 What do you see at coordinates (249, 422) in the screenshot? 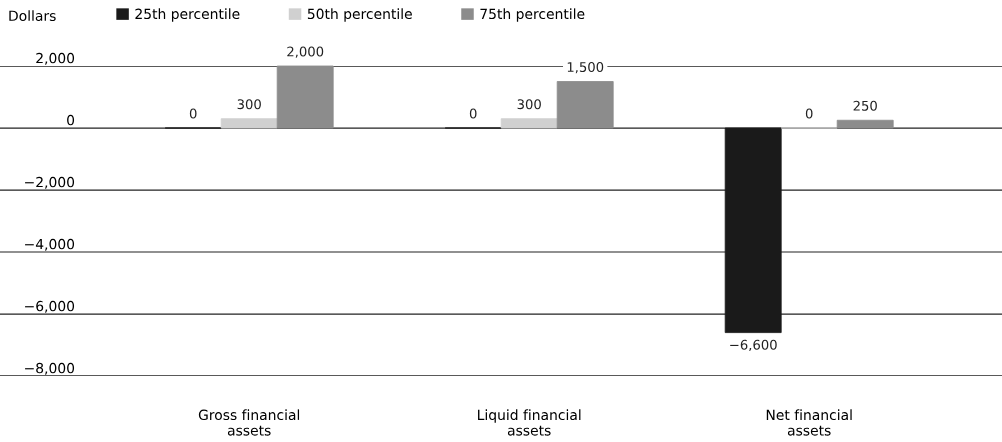
I see `x-tick-label: Gross financial assets` at bounding box center [249, 422].